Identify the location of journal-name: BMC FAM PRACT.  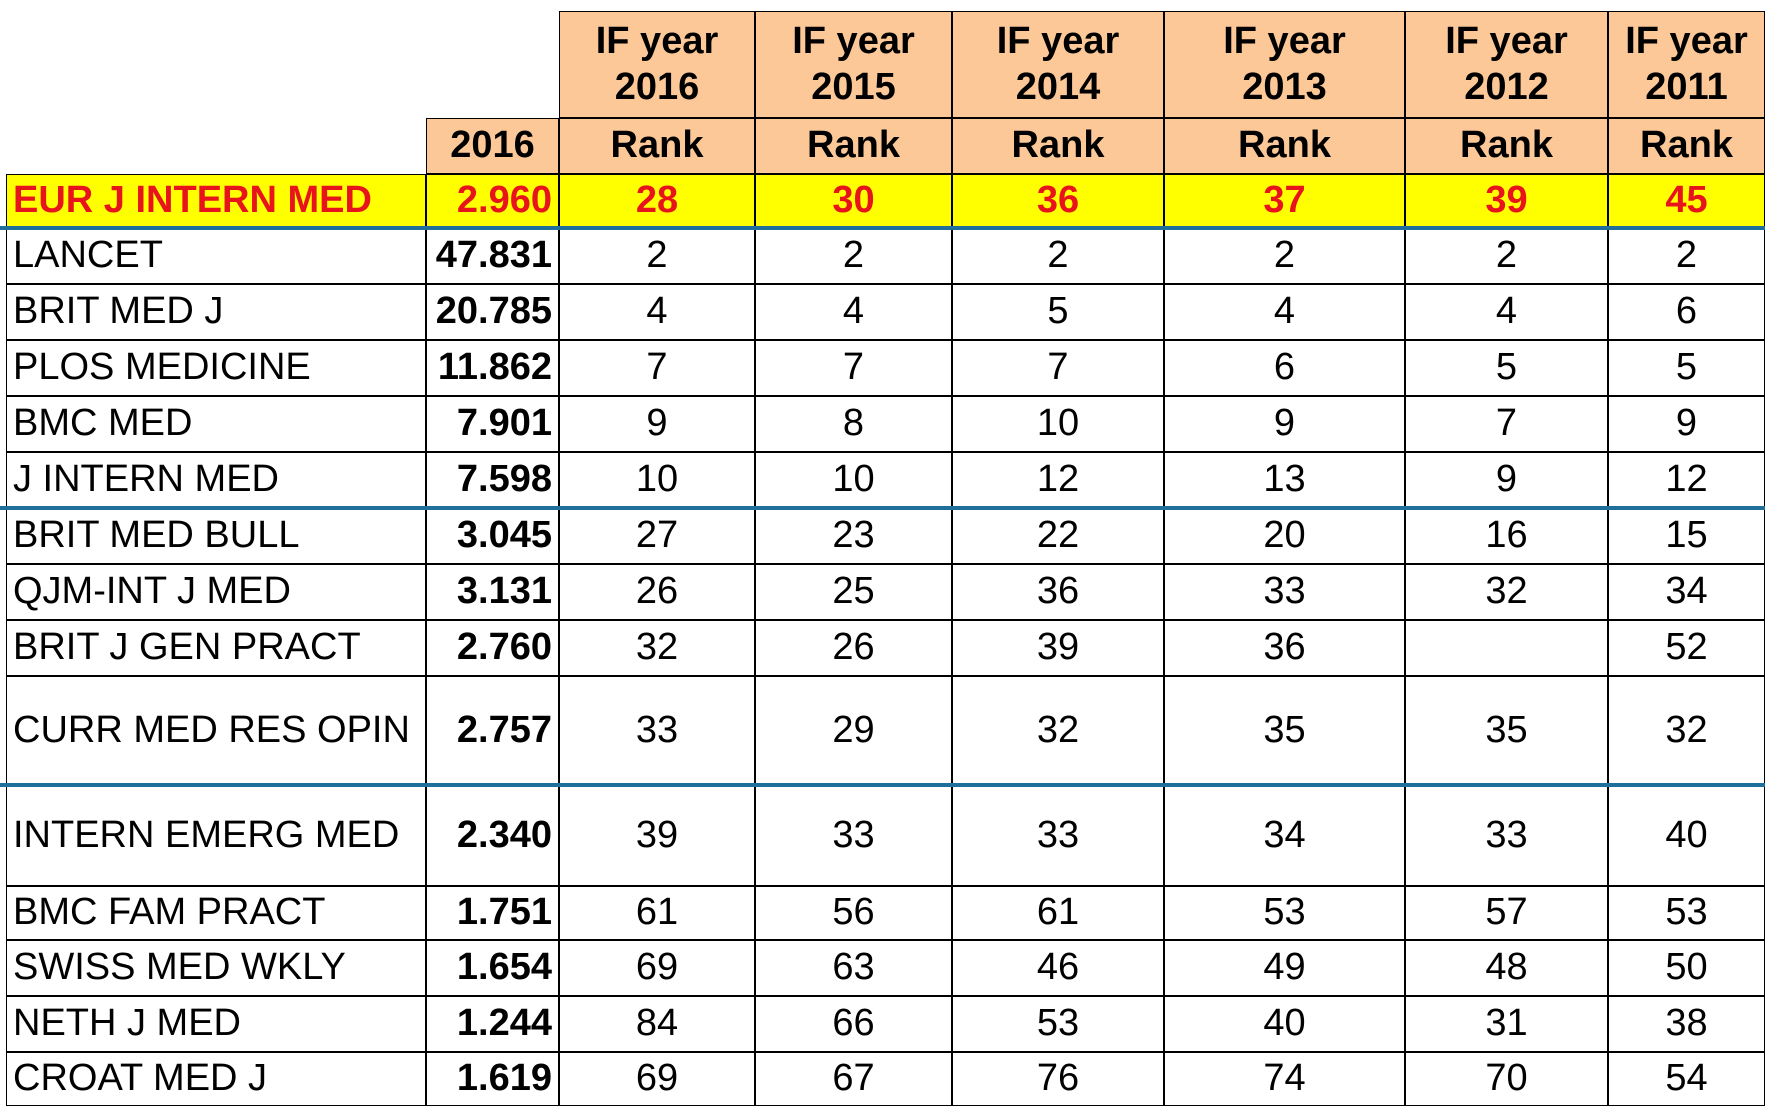
(216, 913).